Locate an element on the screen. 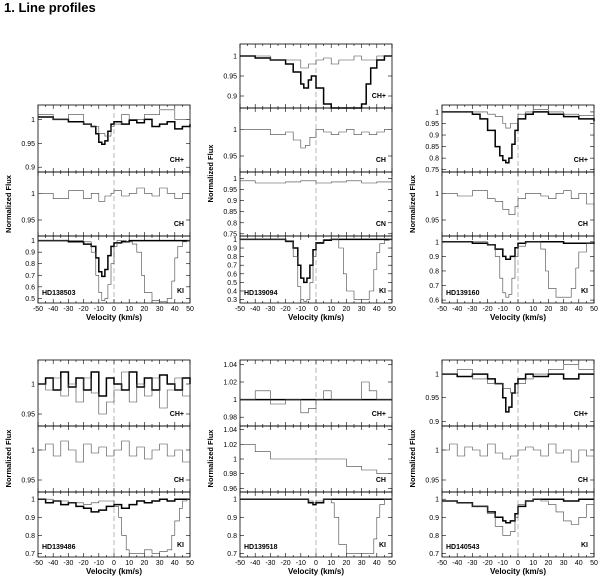 The image size is (600, 577). y-tick-label: 0.6 is located at coordinates (232, 274).